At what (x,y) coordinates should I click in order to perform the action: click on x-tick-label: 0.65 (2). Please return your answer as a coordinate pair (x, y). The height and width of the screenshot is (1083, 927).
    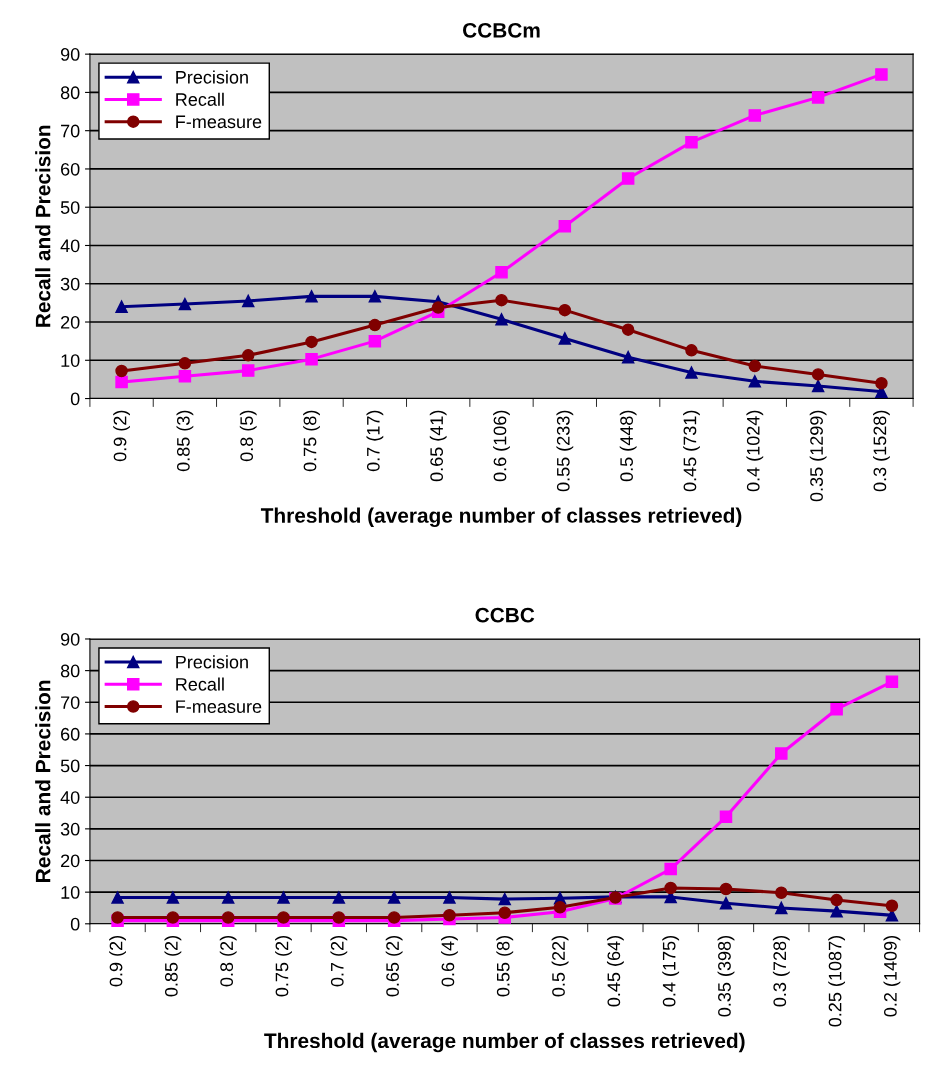
    Looking at the image, I should click on (394, 966).